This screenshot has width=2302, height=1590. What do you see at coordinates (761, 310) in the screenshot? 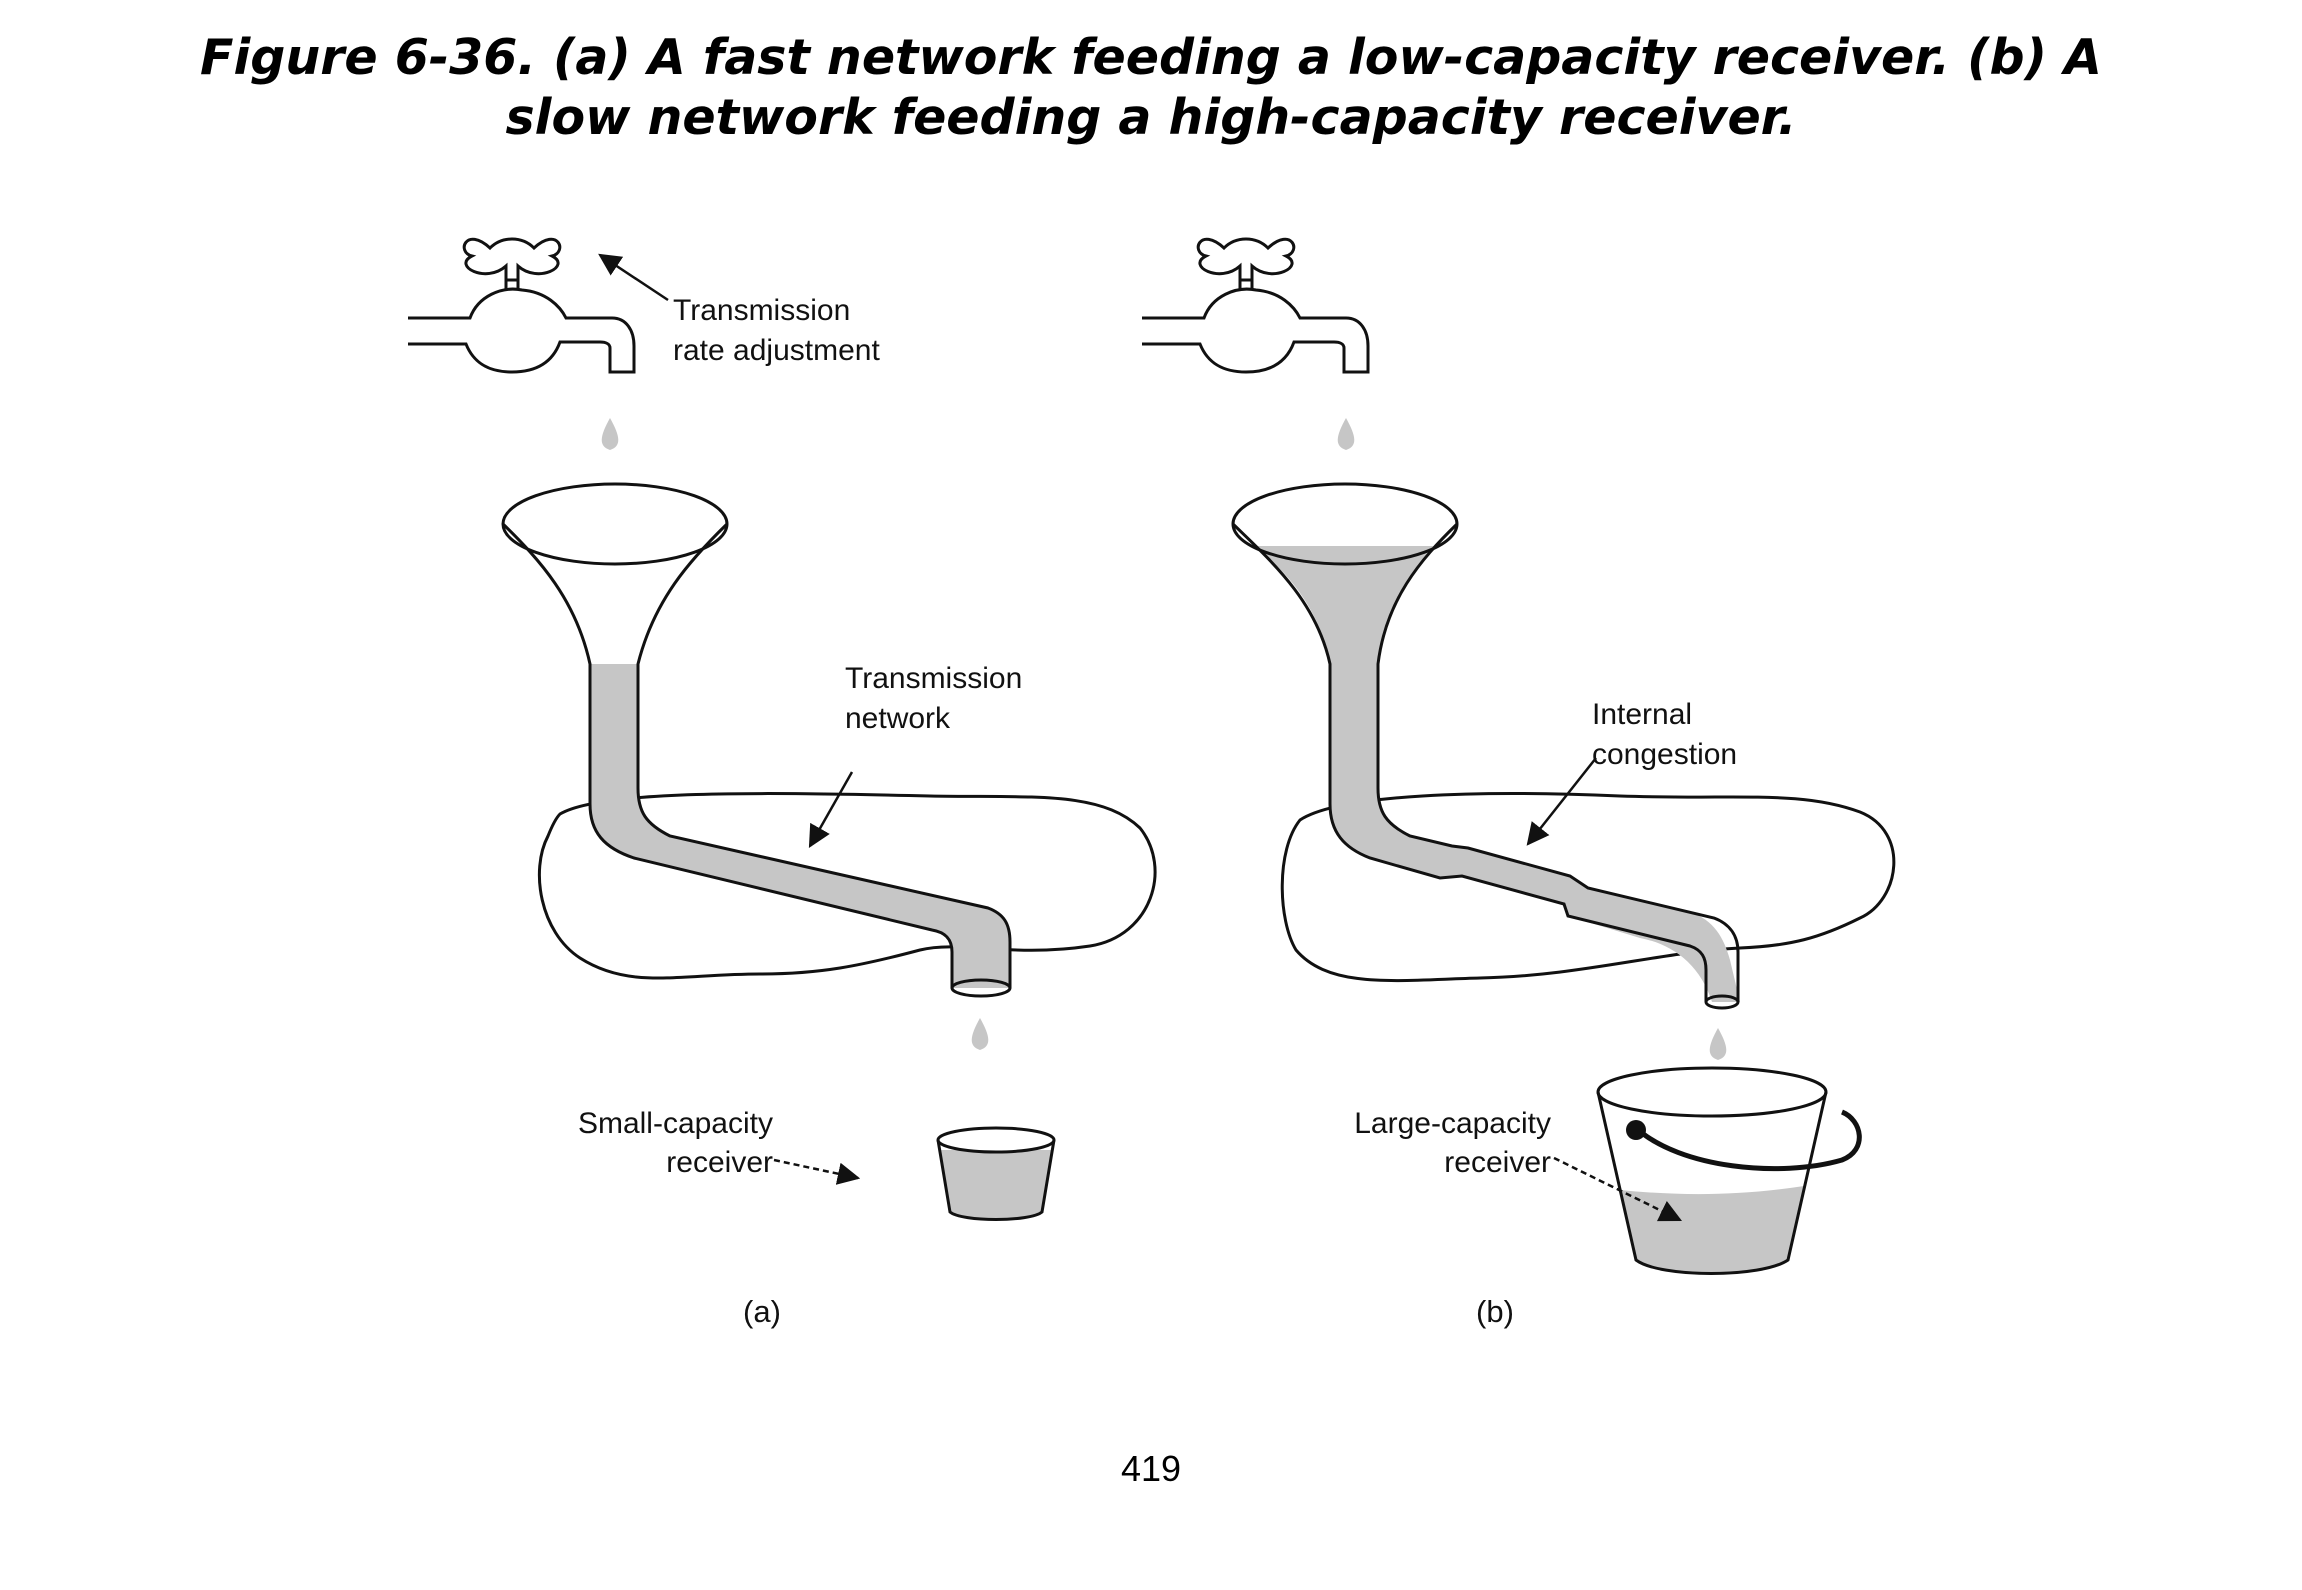
I see `rate-adjustment-label-1: Transmission` at bounding box center [761, 310].